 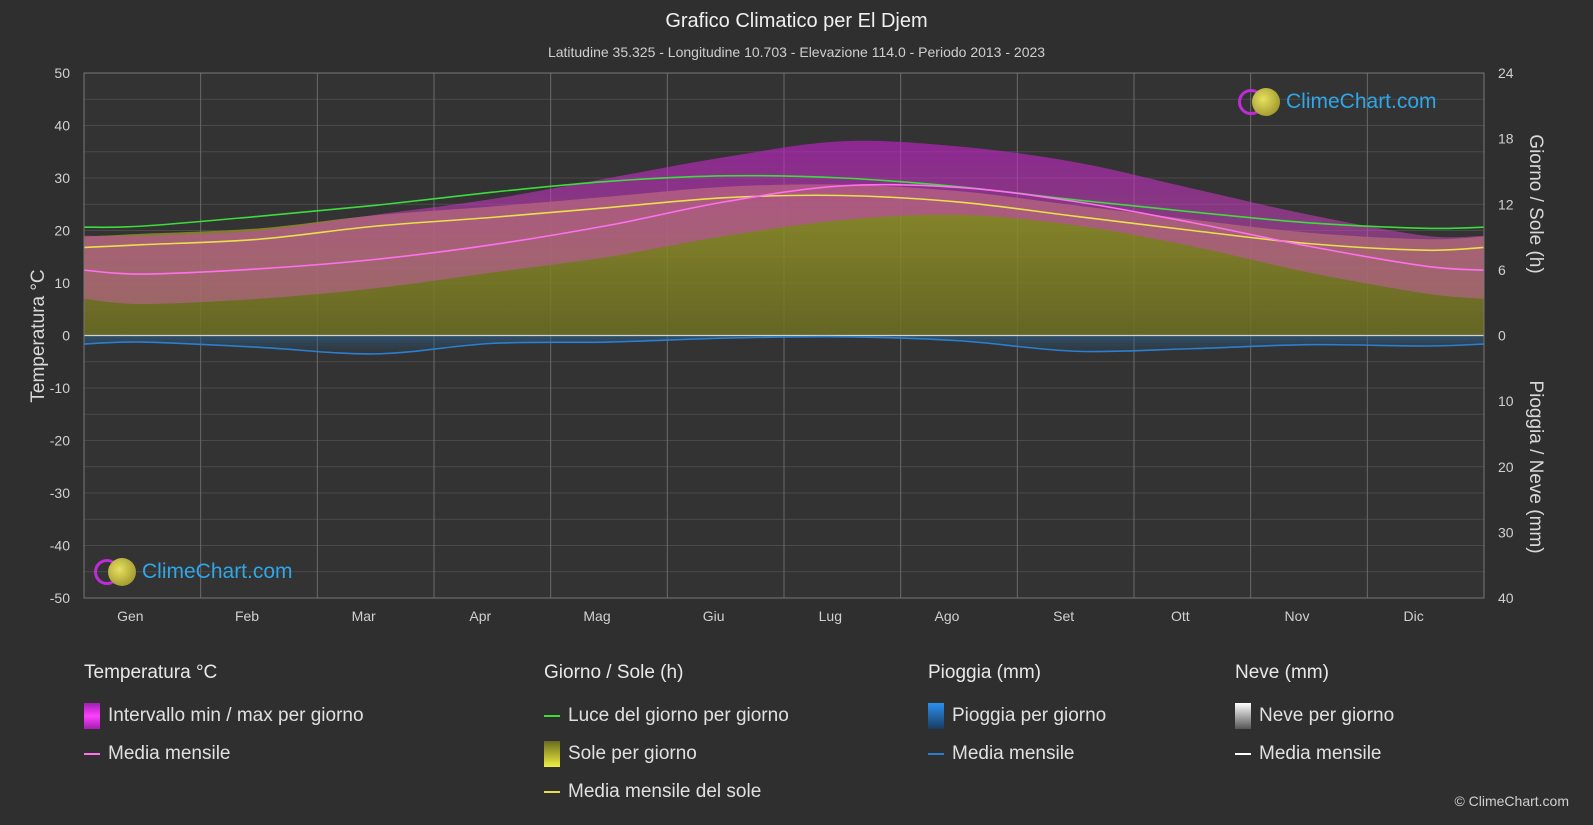 What do you see at coordinates (552, 716) in the screenshot?
I see `daylight-swatch` at bounding box center [552, 716].